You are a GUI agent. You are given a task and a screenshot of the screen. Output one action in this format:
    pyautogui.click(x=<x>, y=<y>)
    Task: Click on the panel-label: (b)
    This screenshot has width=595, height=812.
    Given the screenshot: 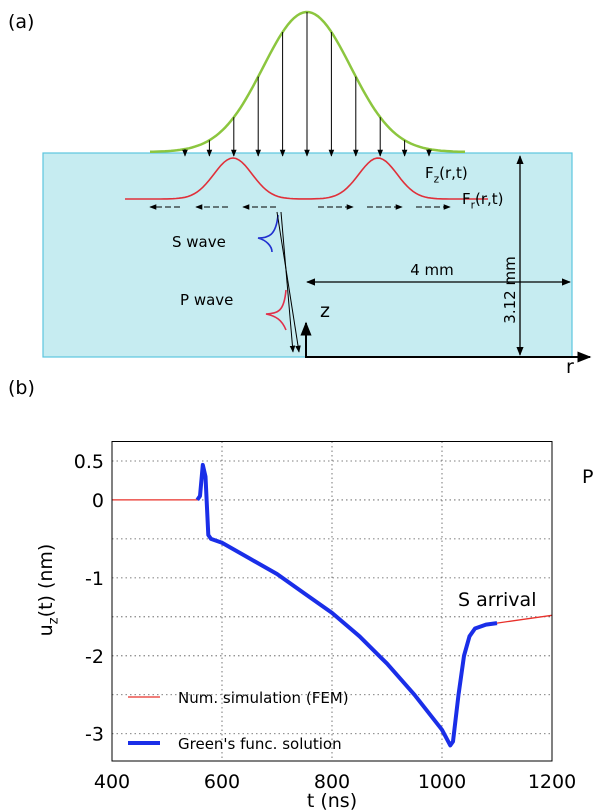 What is the action you would take?
    pyautogui.click(x=21, y=388)
    